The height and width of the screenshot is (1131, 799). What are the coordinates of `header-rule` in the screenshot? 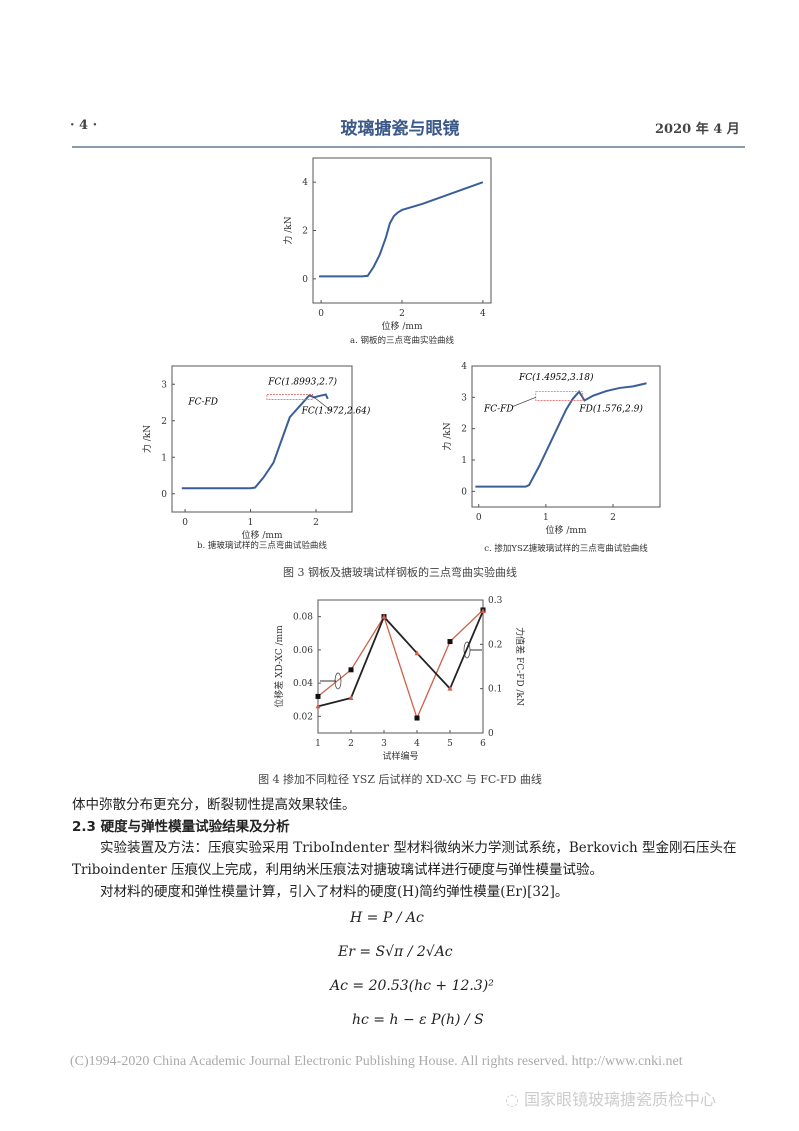 It's located at (408, 147).